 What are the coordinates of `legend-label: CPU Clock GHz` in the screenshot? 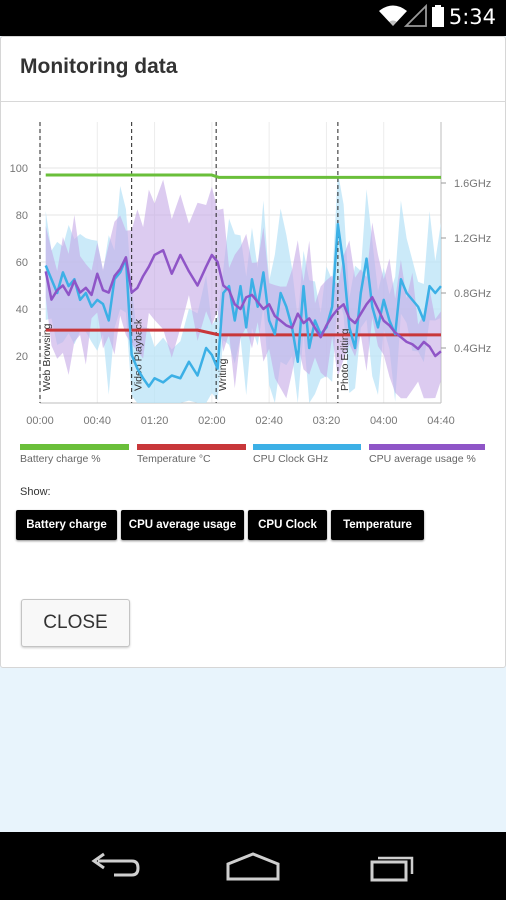 It's located at (291, 459).